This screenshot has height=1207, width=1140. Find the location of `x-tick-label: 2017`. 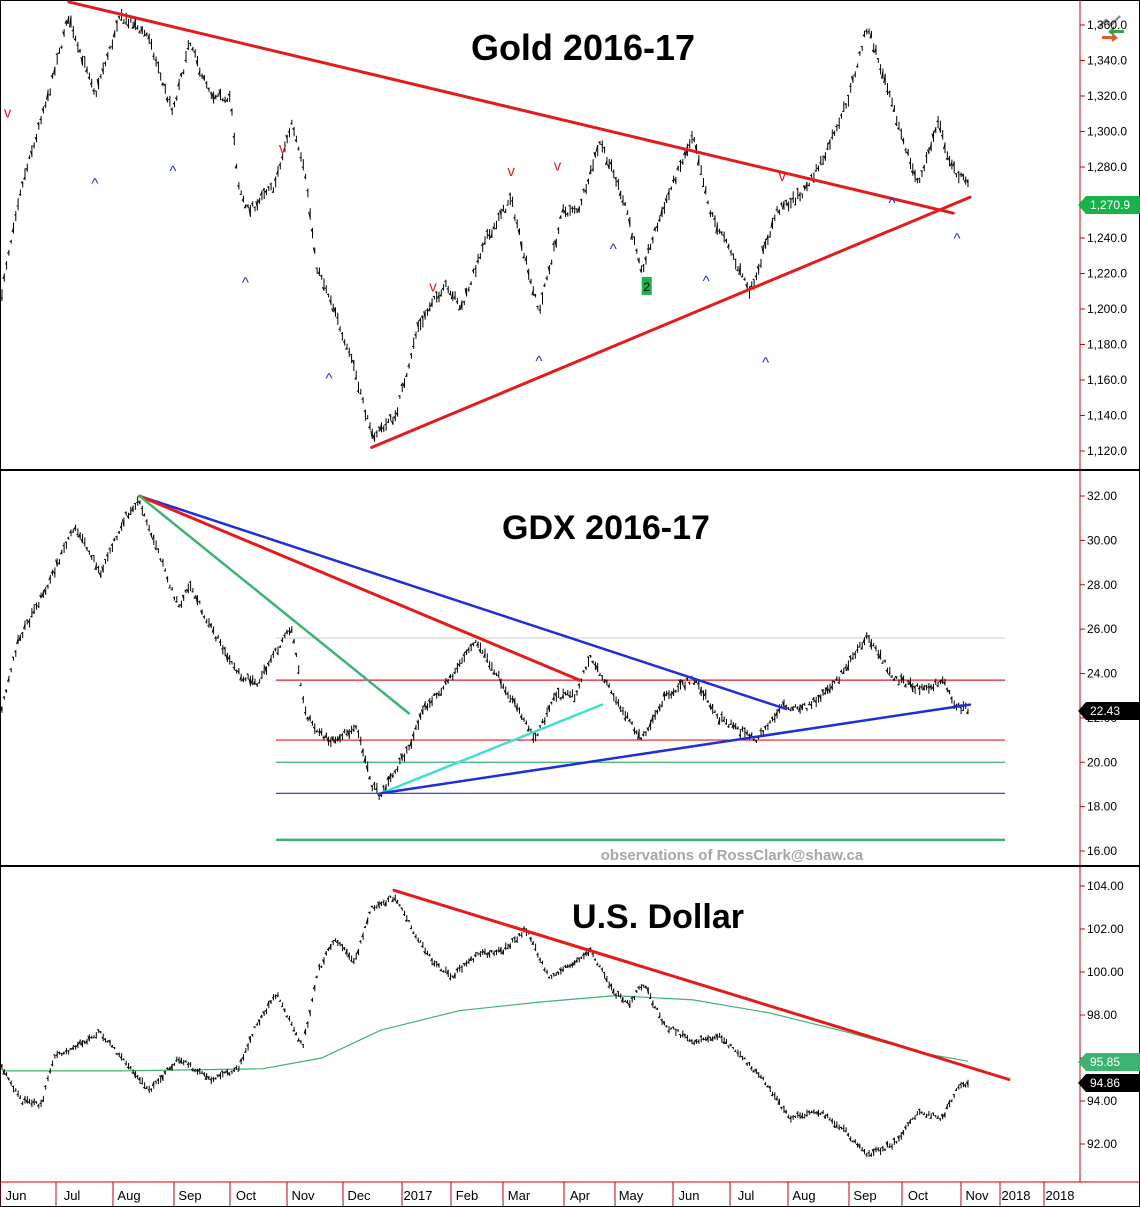

x-tick-label: 2017 is located at coordinates (418, 1195).